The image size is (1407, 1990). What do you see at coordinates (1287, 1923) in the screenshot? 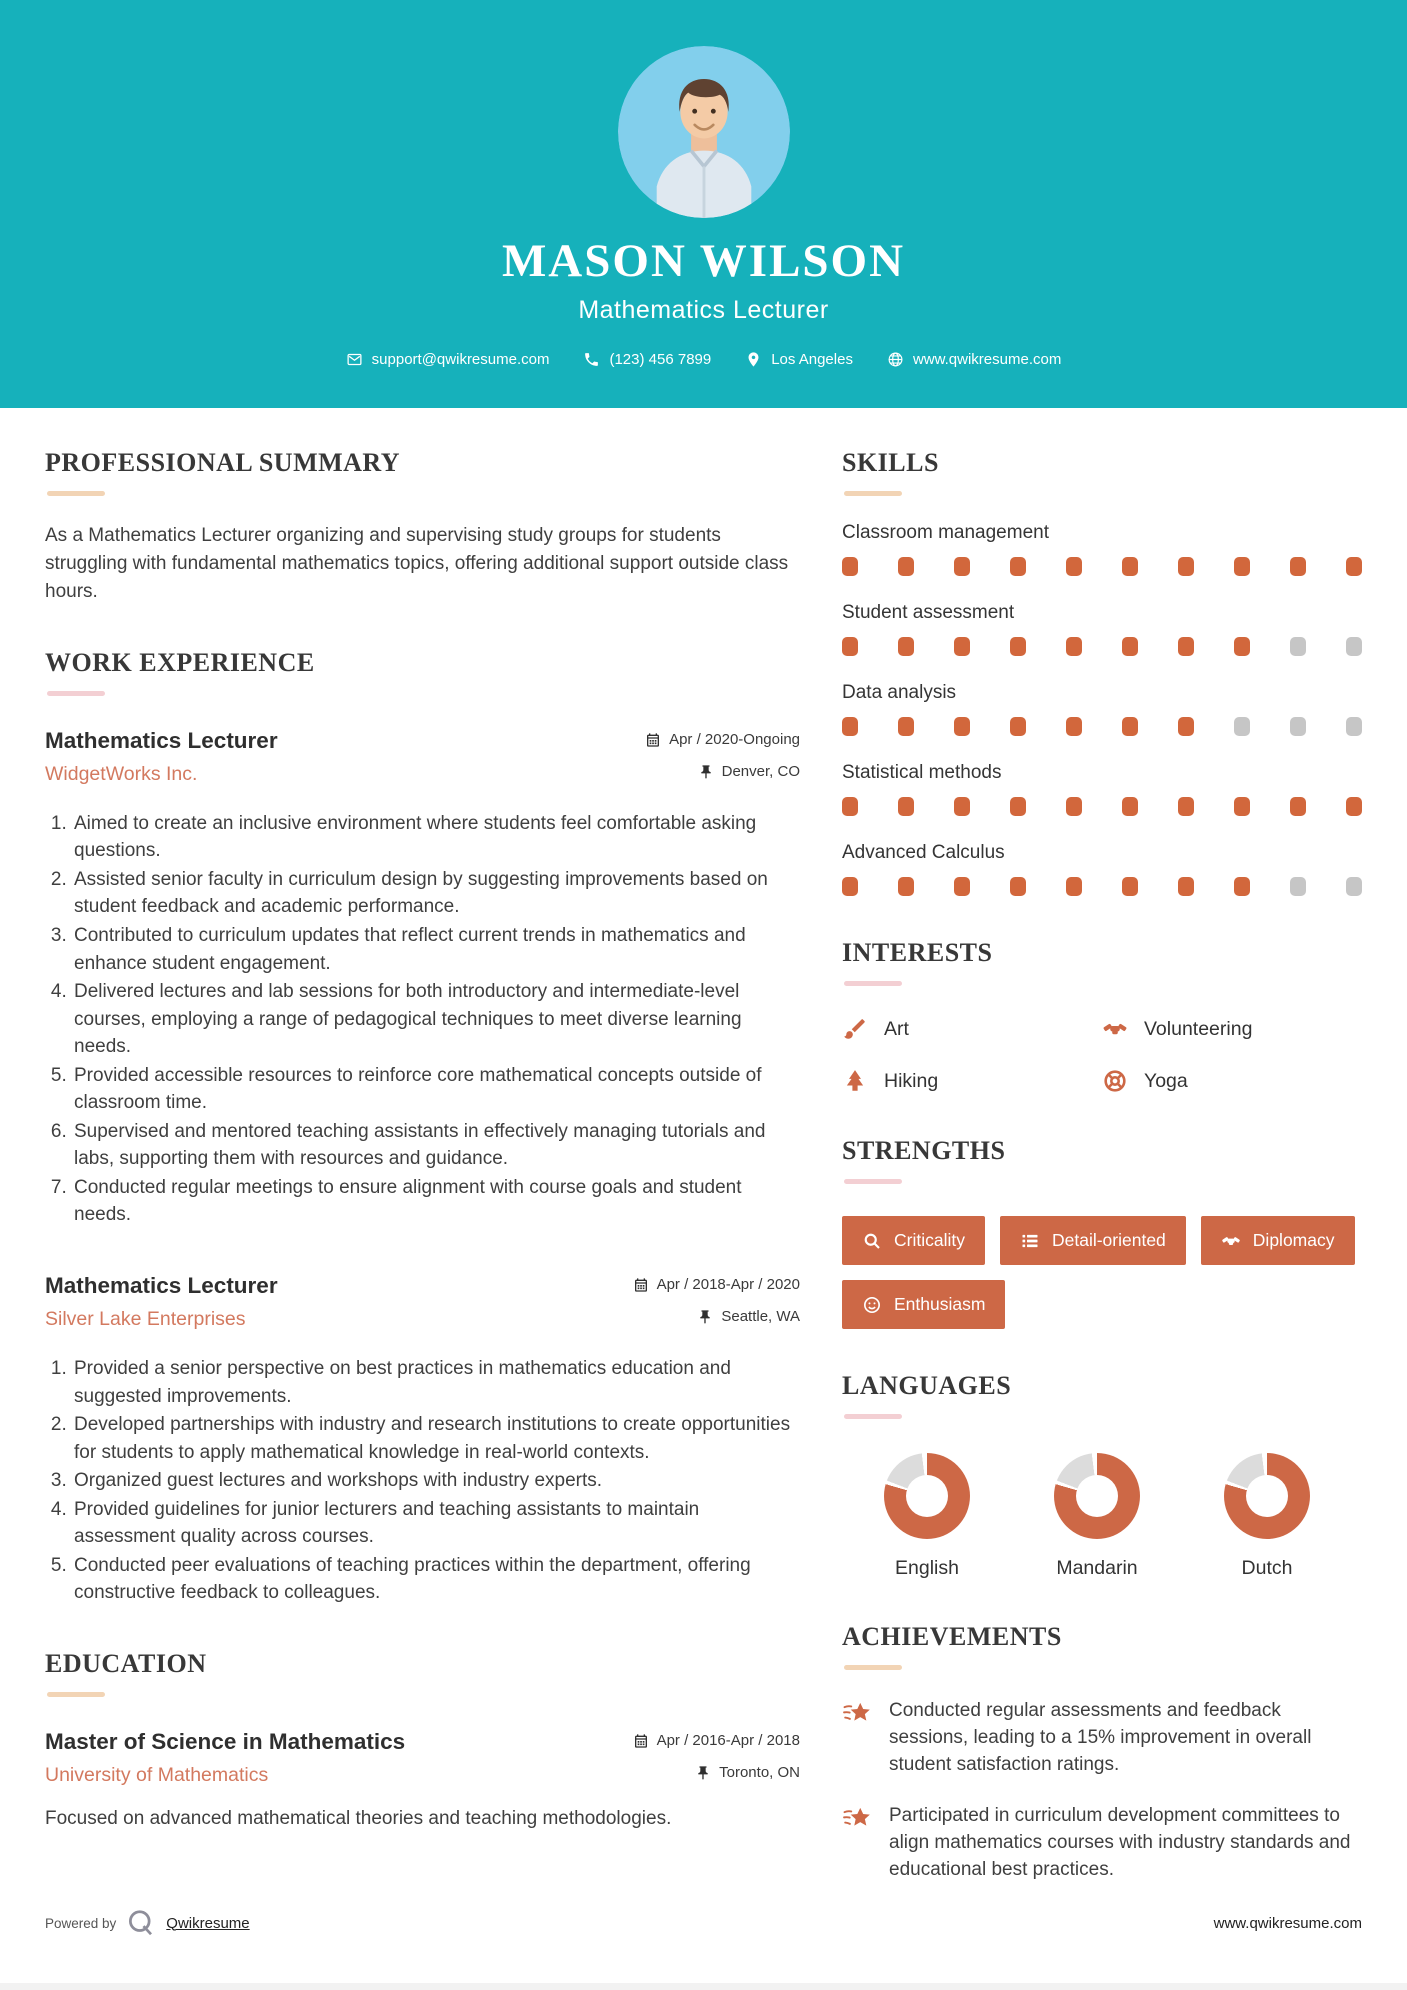
I see `footer-website-link: www.qwikresume.com` at bounding box center [1287, 1923].